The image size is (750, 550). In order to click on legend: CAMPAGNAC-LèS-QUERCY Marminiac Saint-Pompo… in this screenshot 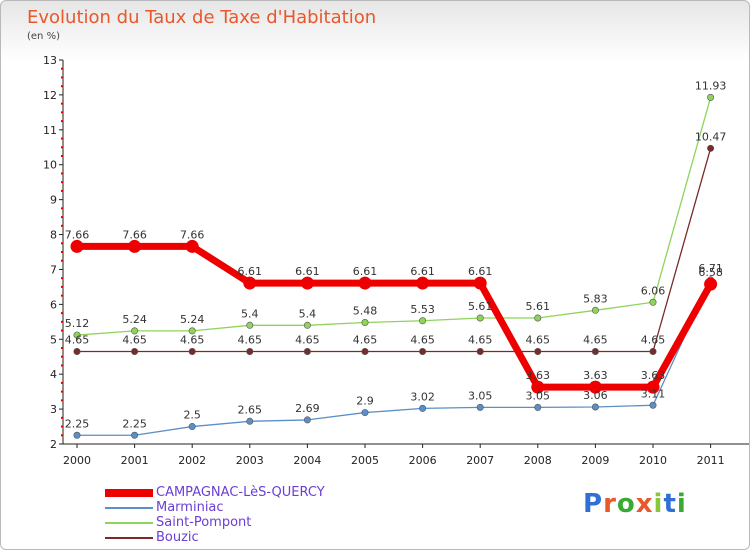, I will do `click(215, 515)`.